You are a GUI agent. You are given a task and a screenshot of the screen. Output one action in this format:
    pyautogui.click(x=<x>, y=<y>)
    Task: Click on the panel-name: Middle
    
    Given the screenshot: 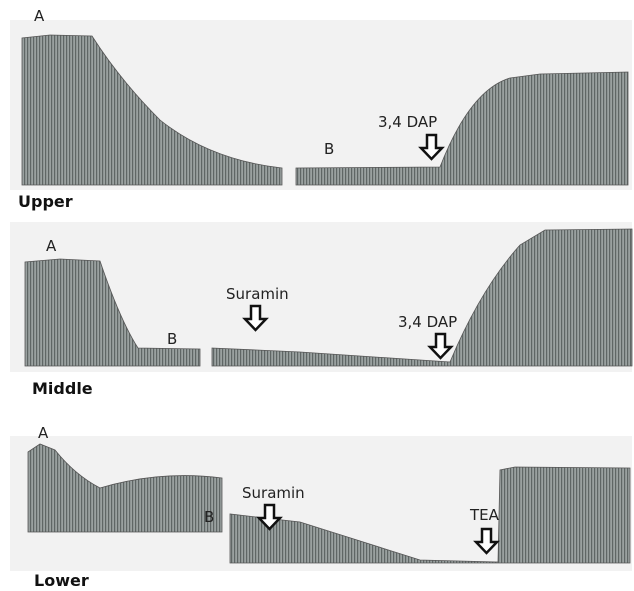 What is the action you would take?
    pyautogui.click(x=62, y=388)
    